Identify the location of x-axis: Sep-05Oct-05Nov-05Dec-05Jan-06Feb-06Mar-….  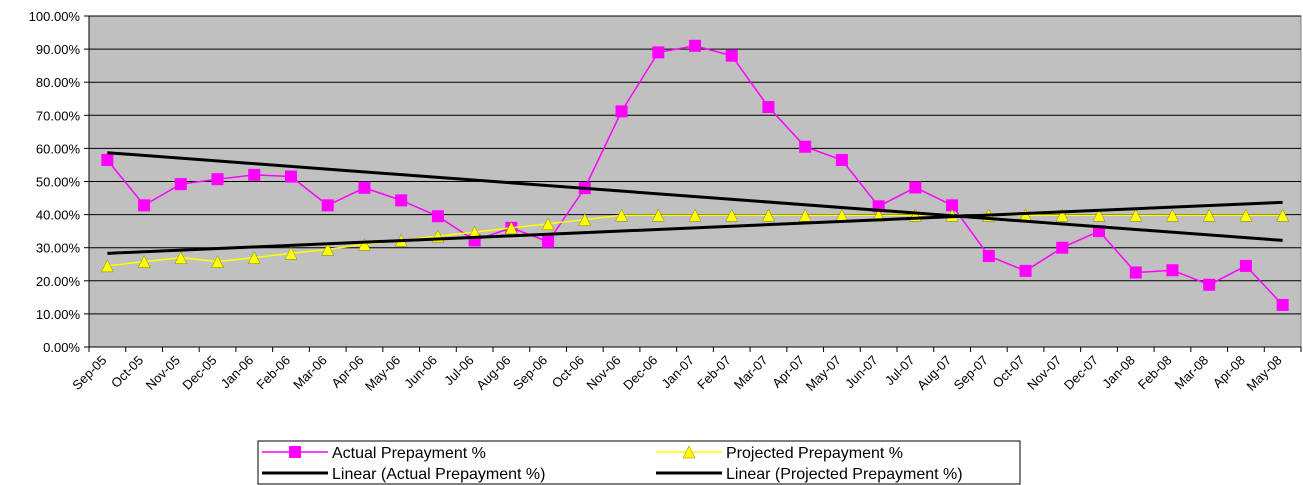
(685, 370).